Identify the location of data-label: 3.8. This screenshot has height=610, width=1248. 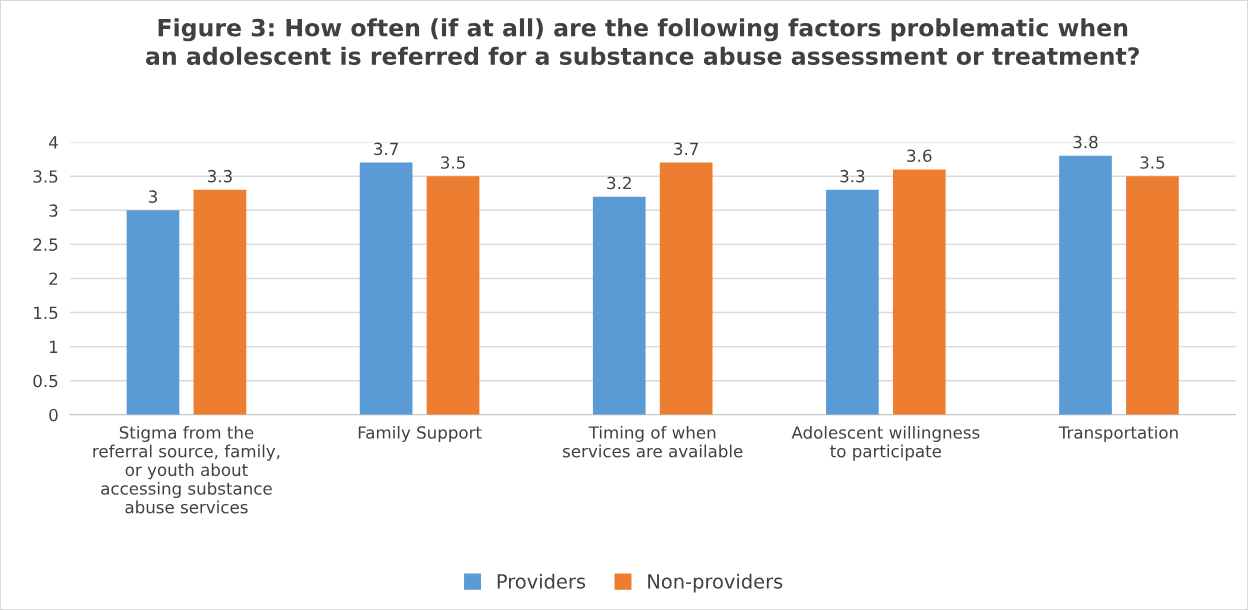
(1085, 142).